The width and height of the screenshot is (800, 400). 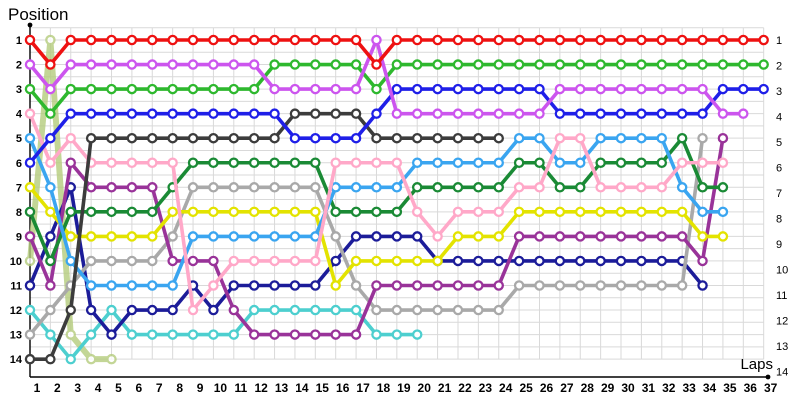 I want to click on svg-text: 27, so click(x=567, y=388).